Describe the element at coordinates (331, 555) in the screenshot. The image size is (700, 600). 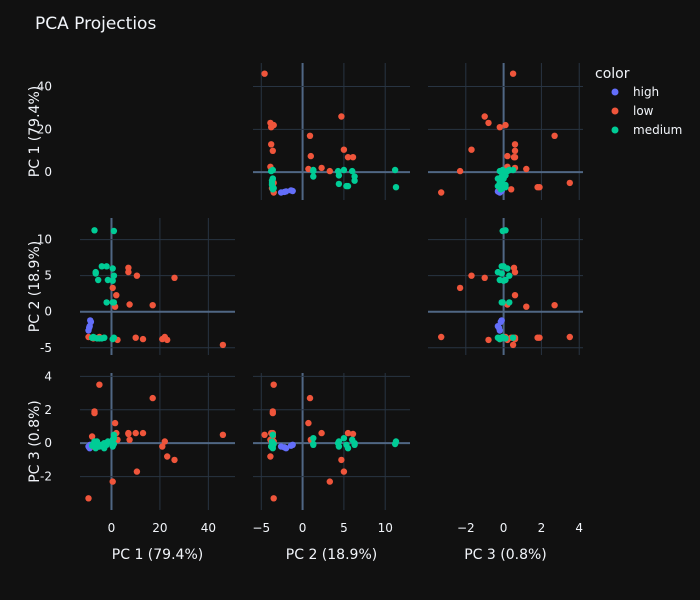
I see `x-axis-label: PC 2 (18.9%)` at that location.